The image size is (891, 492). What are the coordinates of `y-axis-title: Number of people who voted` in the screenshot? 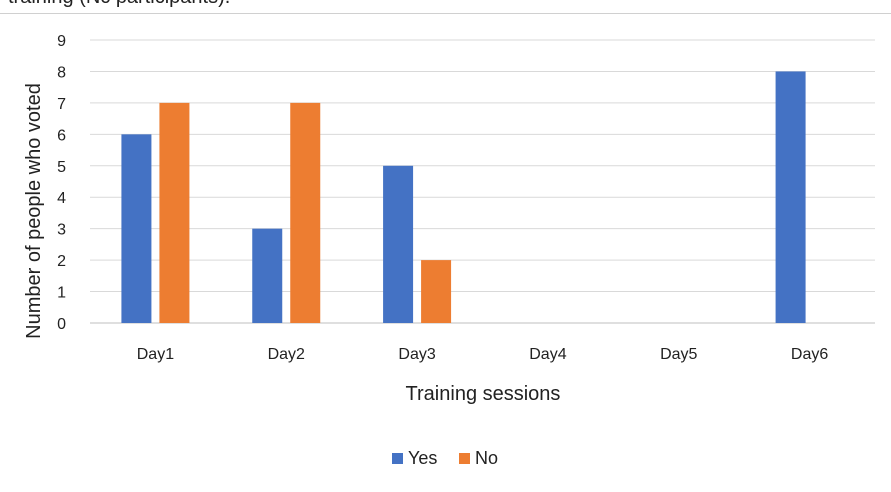 It's located at (34, 211).